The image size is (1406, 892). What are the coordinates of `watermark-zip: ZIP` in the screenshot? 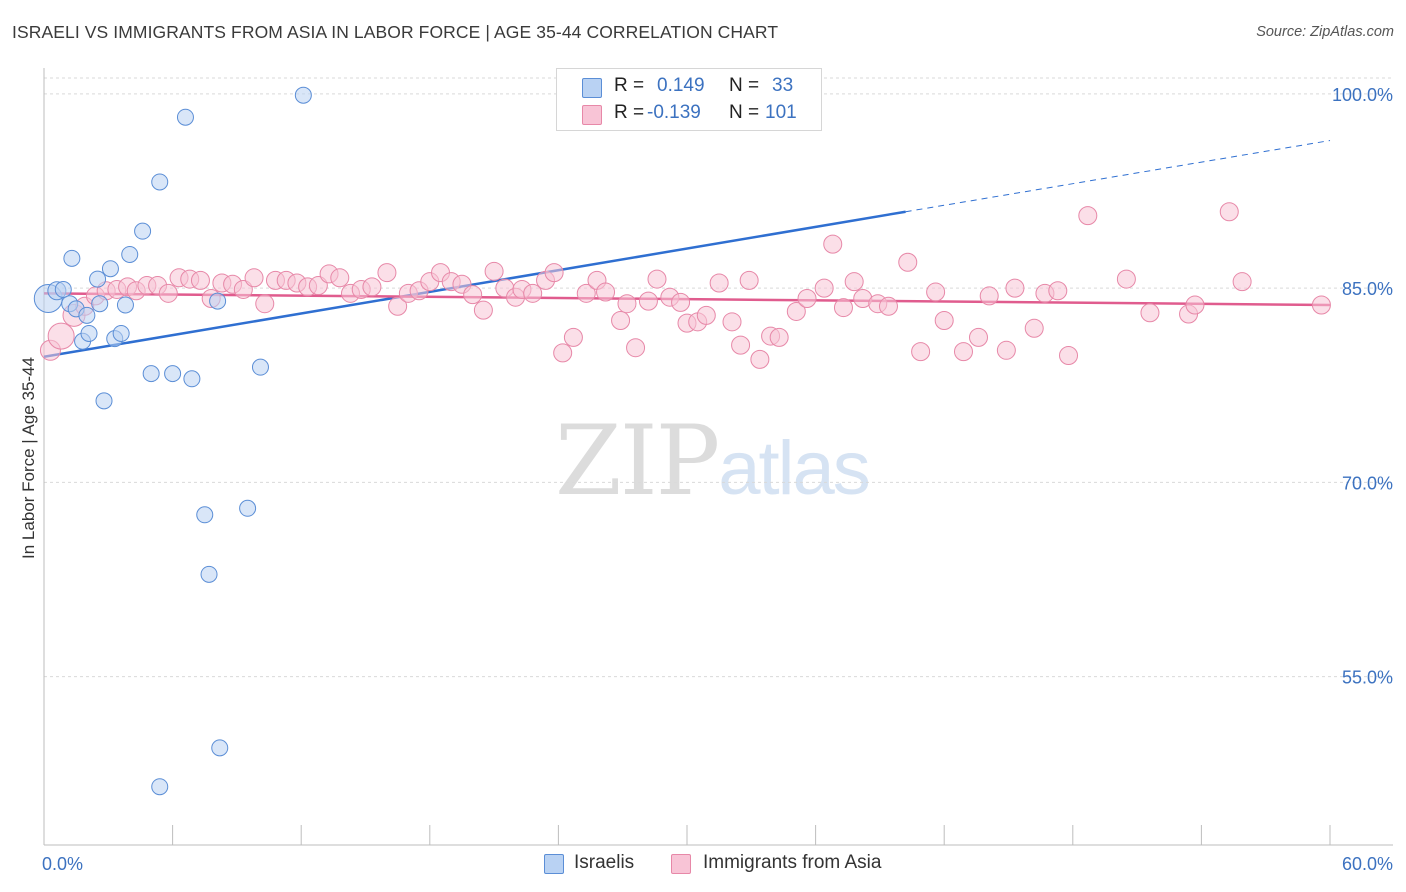 It's located at (637, 461).